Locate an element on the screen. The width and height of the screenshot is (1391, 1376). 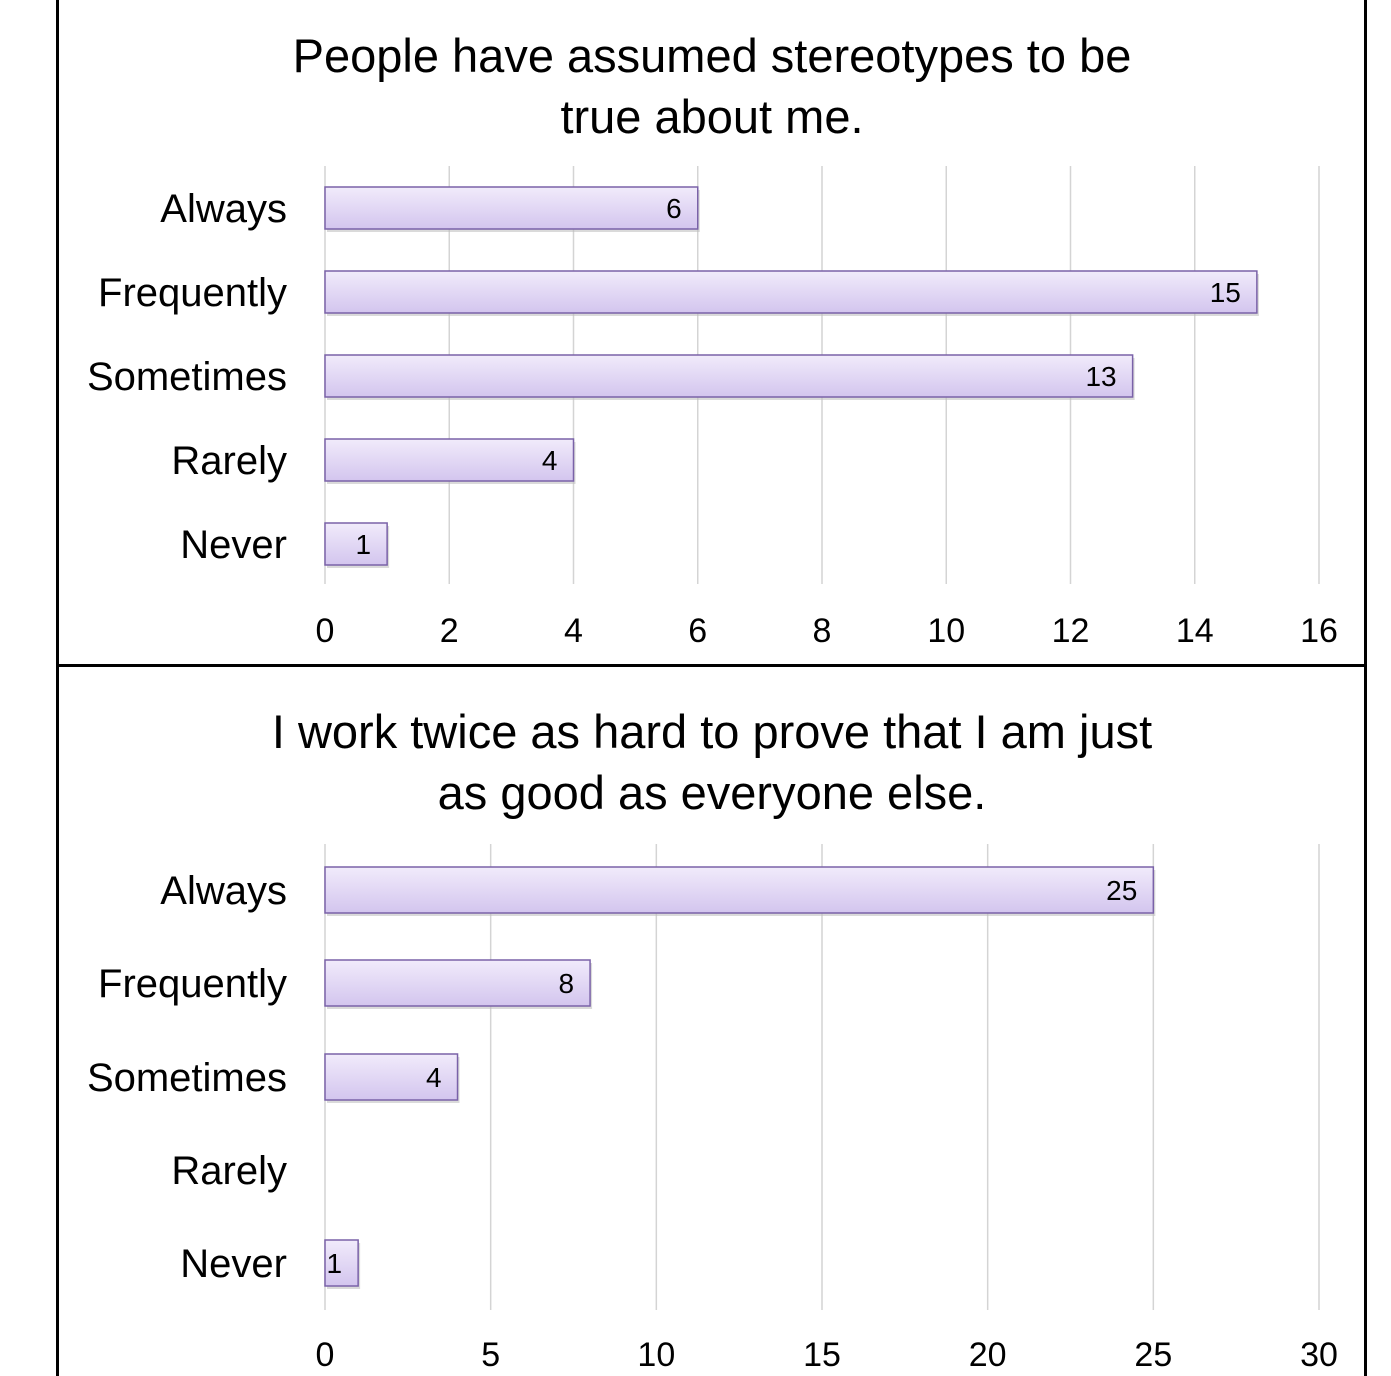
data-label: 6 is located at coordinates (674, 208).